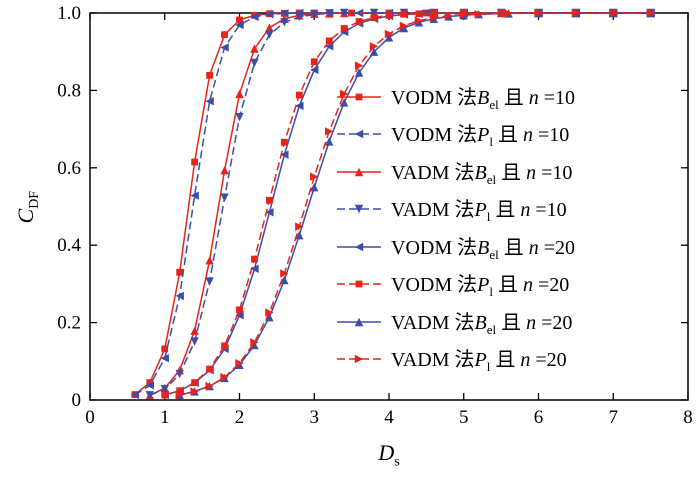 The image size is (700, 481). I want to click on legend-row-1: VODM 法Pl 且 n =10, so click(455, 135).